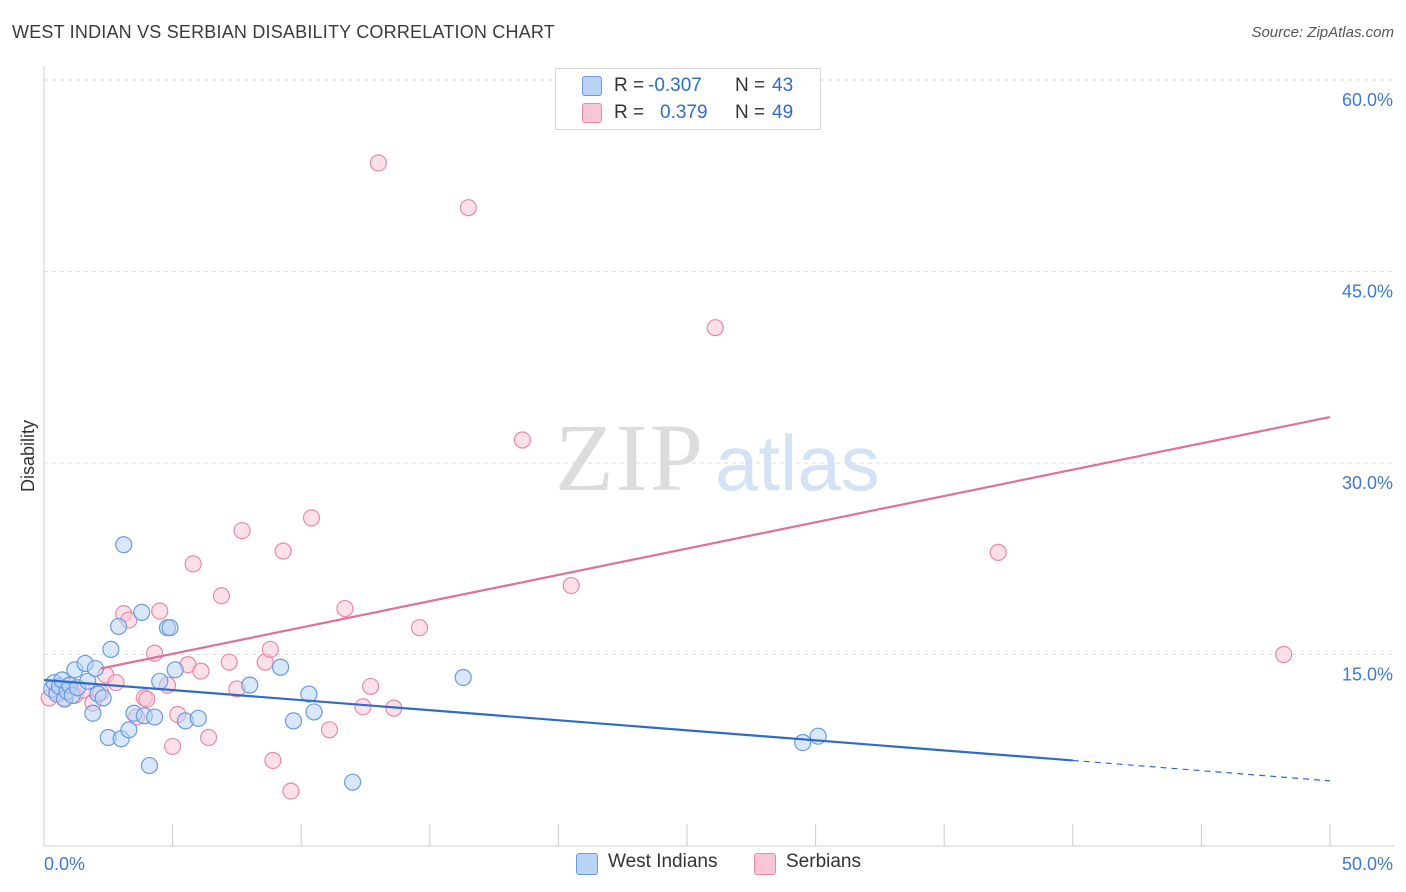 Image resolution: width=1406 pixels, height=892 pixels. What do you see at coordinates (783, 112) in the screenshot?
I see `legend-n-value: 49` at bounding box center [783, 112].